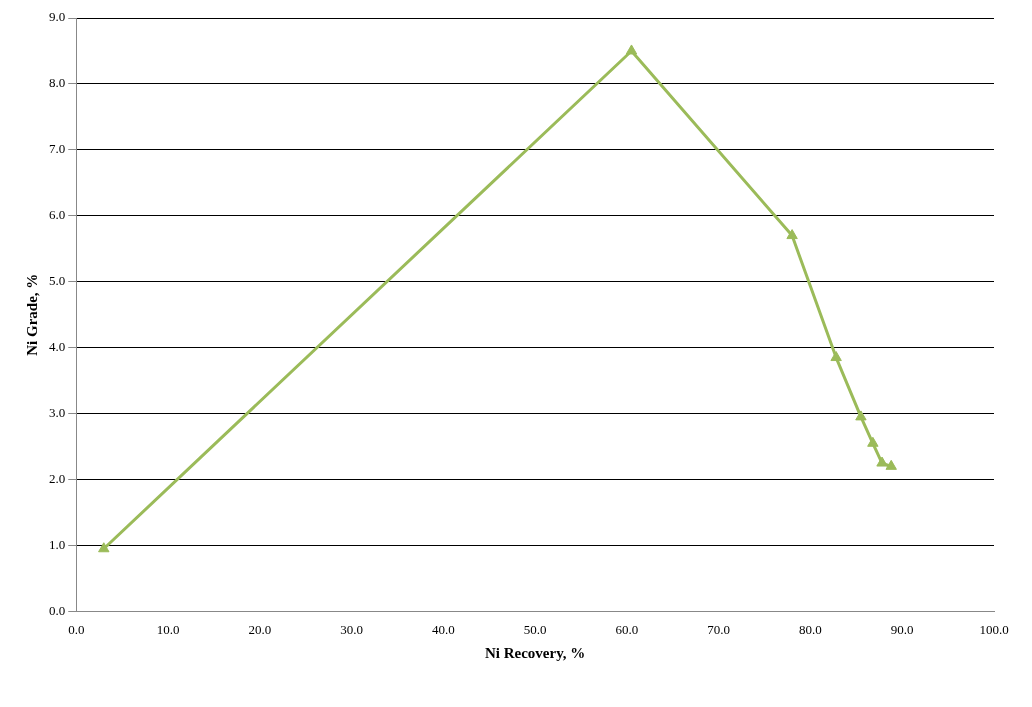 The height and width of the screenshot is (707, 1032). I want to click on y-tick-label: 8.0, so click(57, 83).